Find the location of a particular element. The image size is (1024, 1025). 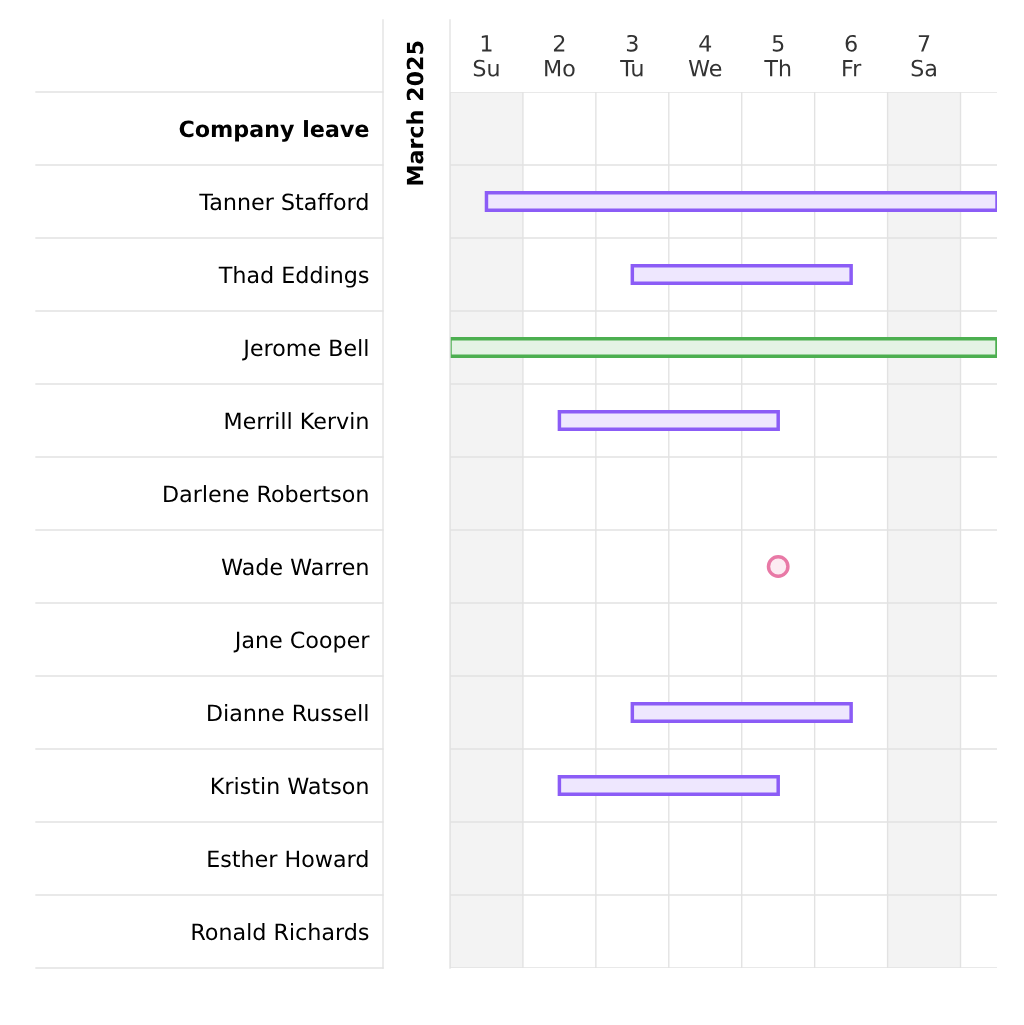

y-tick-label: Jerome Bell is located at coordinates (305, 350).